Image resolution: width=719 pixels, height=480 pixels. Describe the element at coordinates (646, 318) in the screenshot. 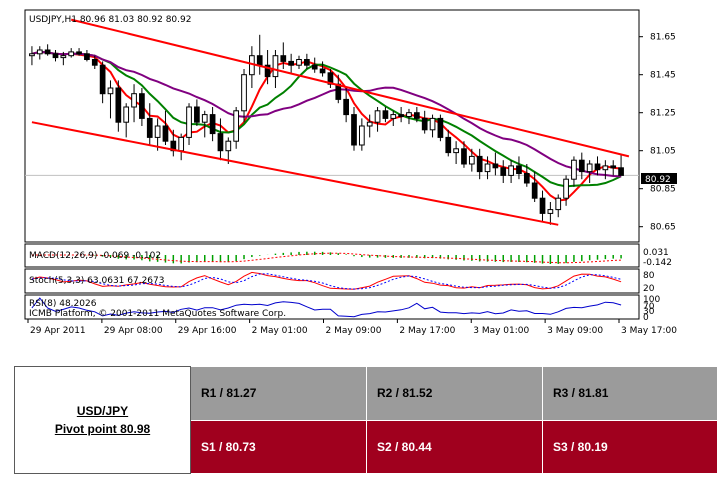

I see `rsi-scale-0: 0` at that location.